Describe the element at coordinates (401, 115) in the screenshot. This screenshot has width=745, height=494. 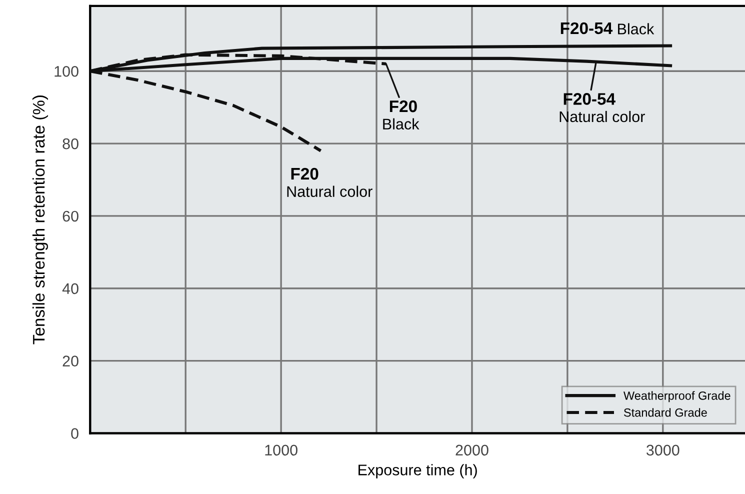
I see `annotation: F20 Black` at that location.